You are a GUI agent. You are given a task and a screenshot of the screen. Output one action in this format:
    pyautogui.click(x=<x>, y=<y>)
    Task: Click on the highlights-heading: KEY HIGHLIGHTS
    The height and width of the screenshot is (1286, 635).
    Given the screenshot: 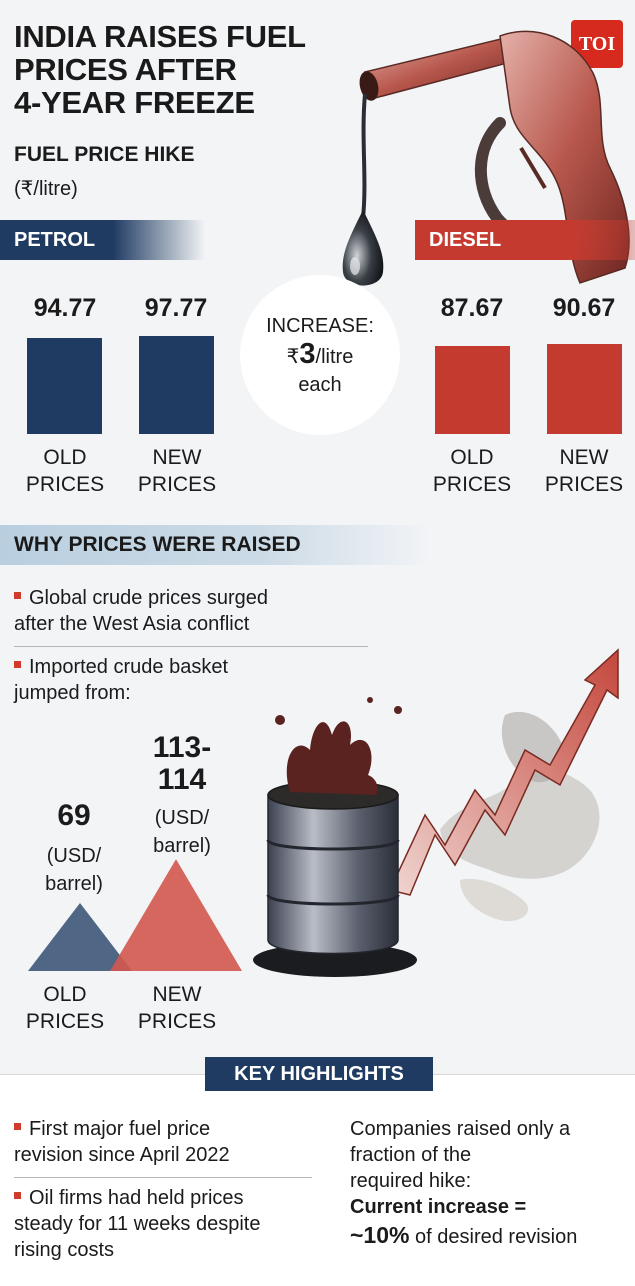 What is the action you would take?
    pyautogui.click(x=319, y=1074)
    